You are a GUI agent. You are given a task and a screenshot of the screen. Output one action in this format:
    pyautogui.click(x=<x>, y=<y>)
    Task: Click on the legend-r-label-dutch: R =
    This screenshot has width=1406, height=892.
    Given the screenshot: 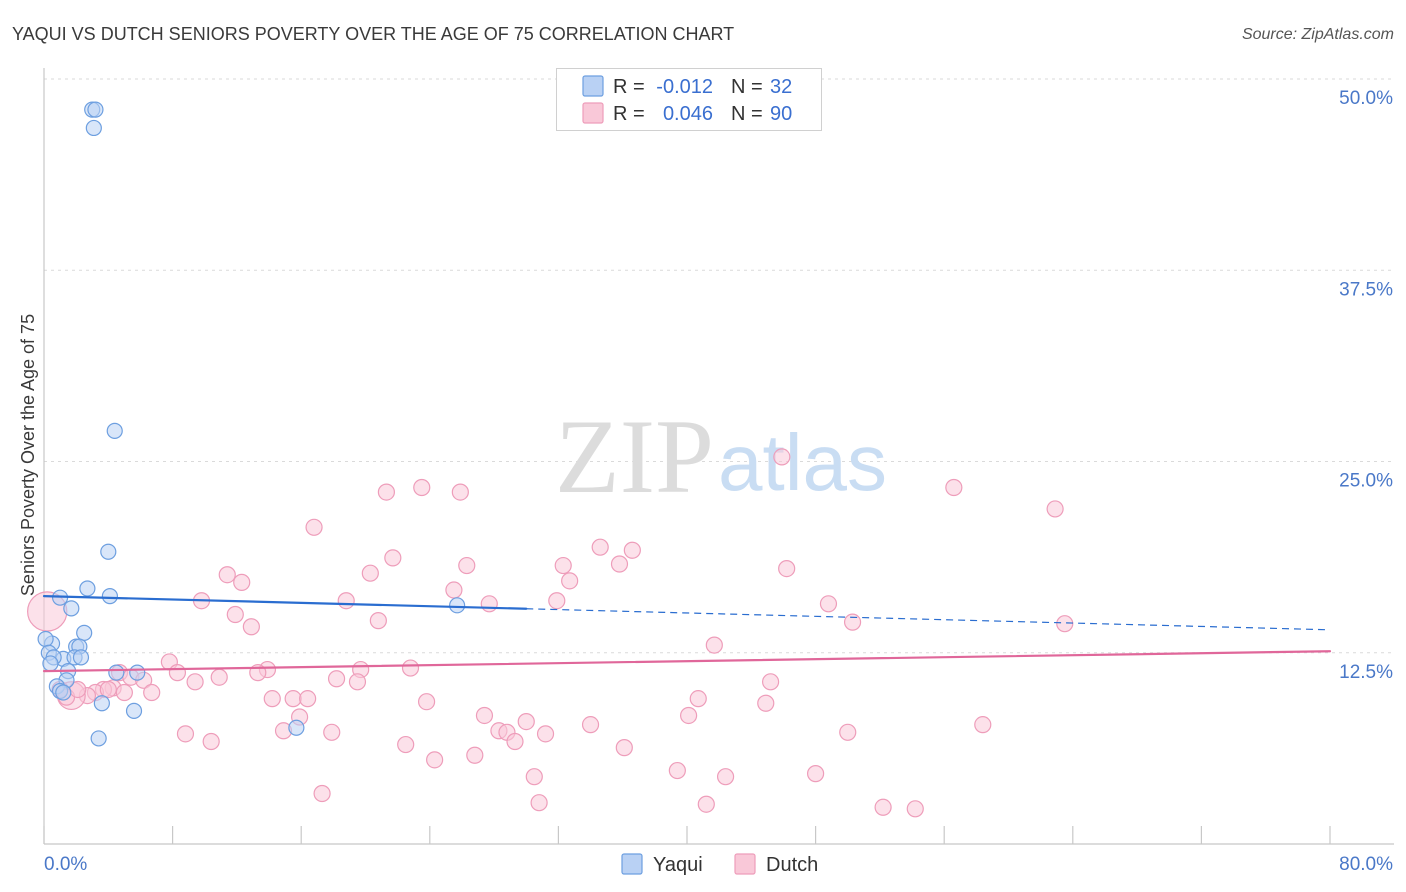 What is the action you would take?
    pyautogui.click(x=629, y=114)
    